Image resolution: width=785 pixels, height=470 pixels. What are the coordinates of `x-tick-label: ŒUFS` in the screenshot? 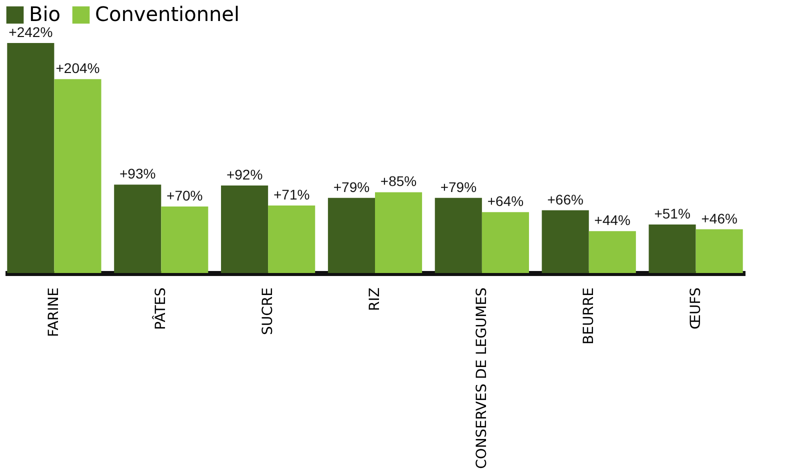 It's located at (696, 308).